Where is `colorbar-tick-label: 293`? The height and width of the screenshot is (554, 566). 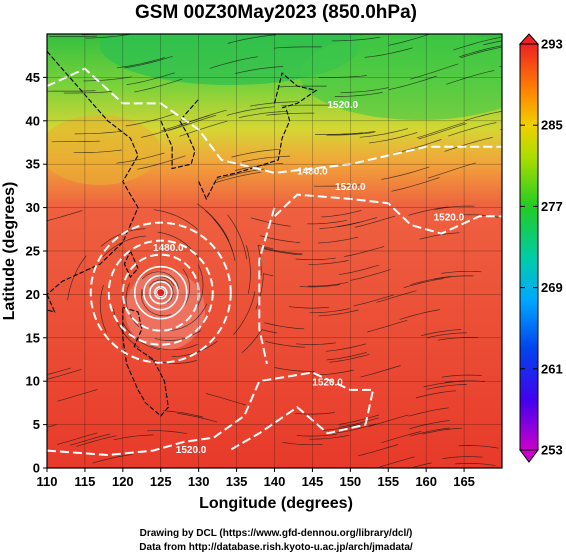 colorbar-tick-label: 293 is located at coordinates (552, 44).